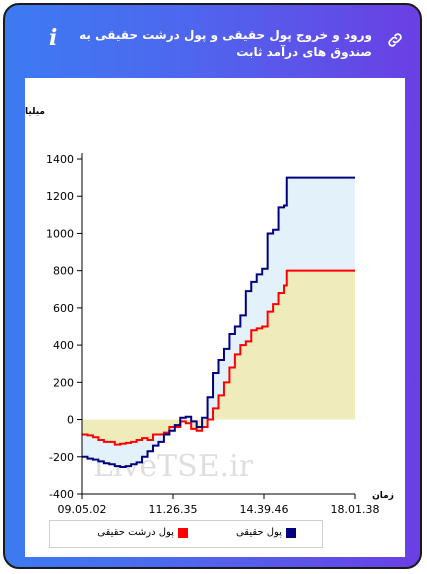  I want to click on x-tick-label: 09.05.02, so click(82, 509).